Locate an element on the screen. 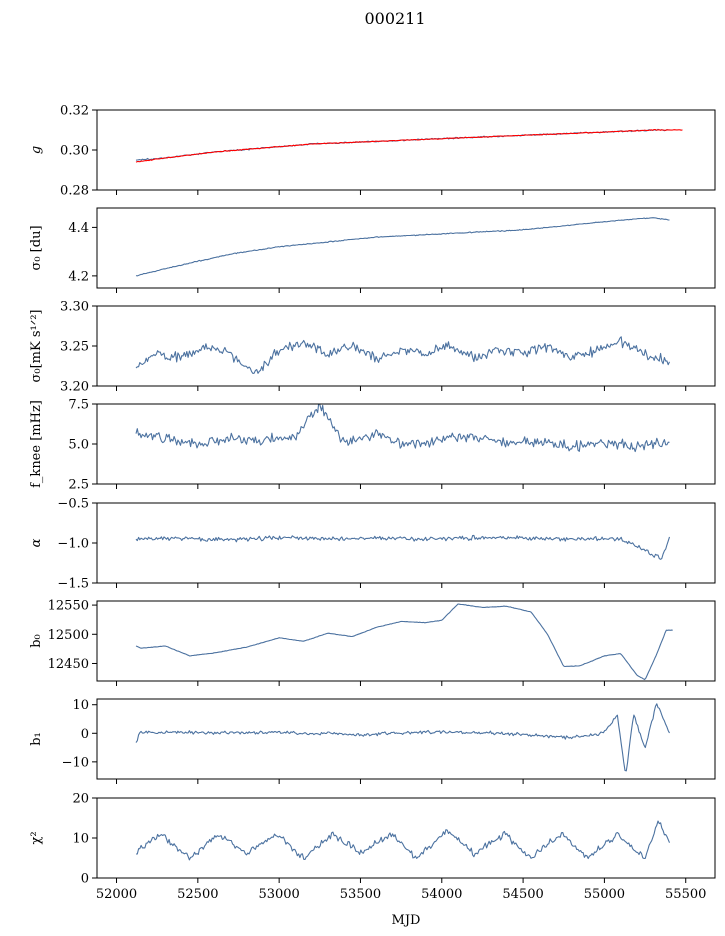 The width and height of the screenshot is (725, 936). y-tick-label-6-2: 12500 is located at coordinates (68, 635).